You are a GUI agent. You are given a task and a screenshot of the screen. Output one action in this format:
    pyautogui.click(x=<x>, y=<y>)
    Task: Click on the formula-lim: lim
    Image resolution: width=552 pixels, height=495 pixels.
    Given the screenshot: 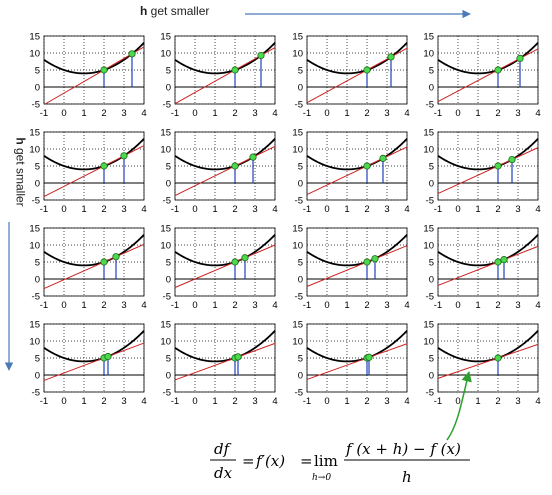 What is the action you would take?
    pyautogui.click(x=326, y=461)
    